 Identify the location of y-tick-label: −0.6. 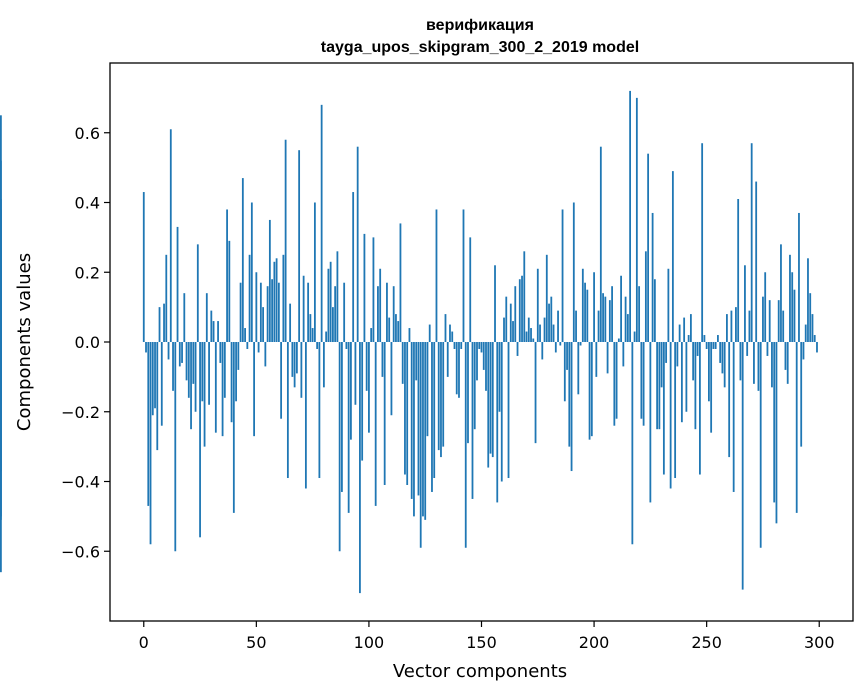
(80, 551).